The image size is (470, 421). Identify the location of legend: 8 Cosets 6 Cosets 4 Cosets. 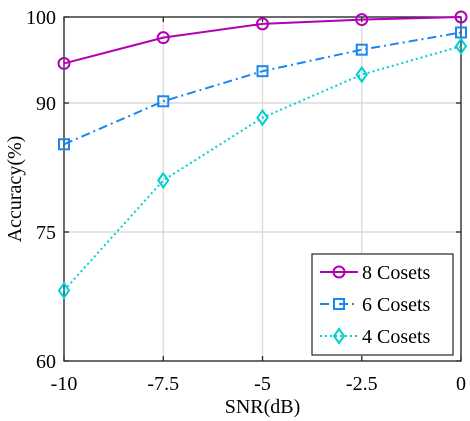
(382, 304).